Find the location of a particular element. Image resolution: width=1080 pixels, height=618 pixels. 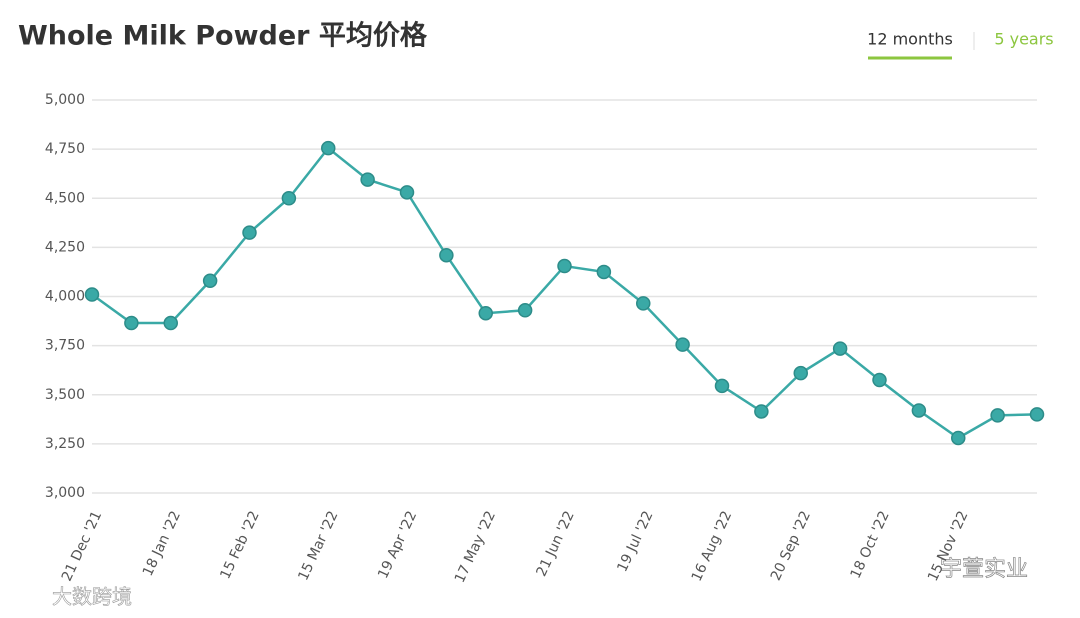

x-tick-label: 15 Mar '22 is located at coordinates (318, 546).